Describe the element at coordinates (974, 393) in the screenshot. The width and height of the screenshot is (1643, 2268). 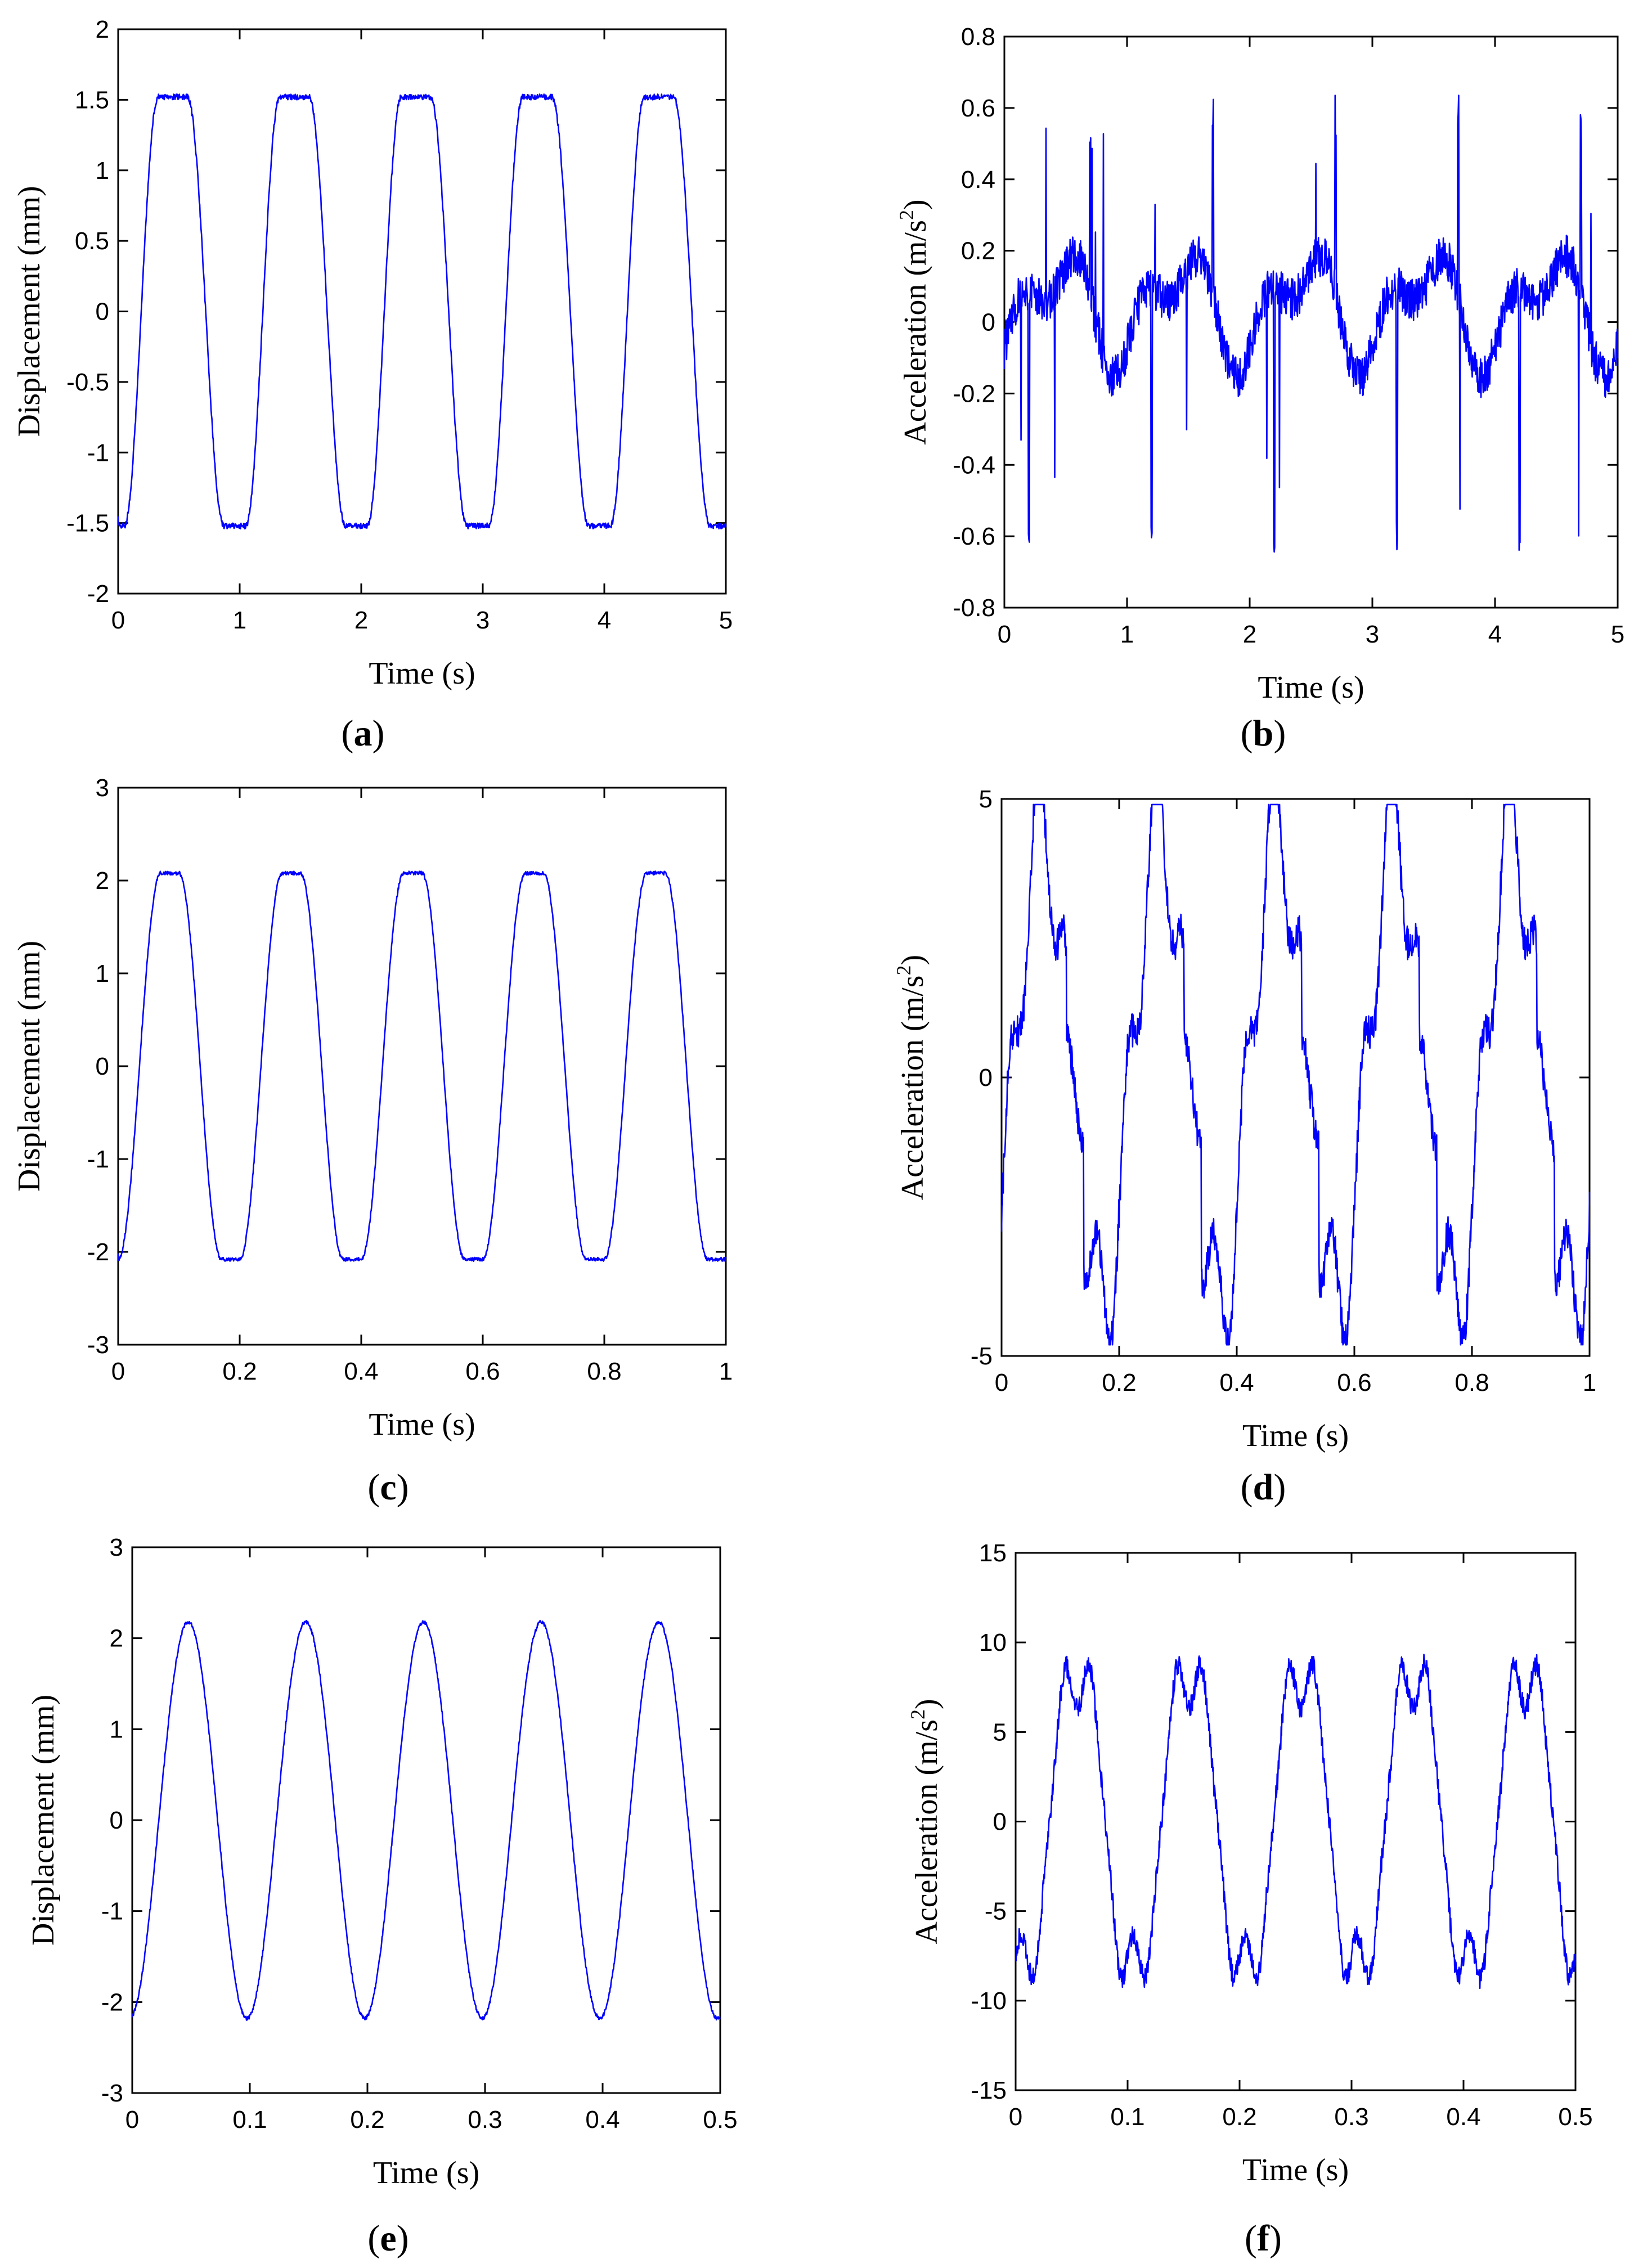
I see `y-tick-label: -0.2` at that location.